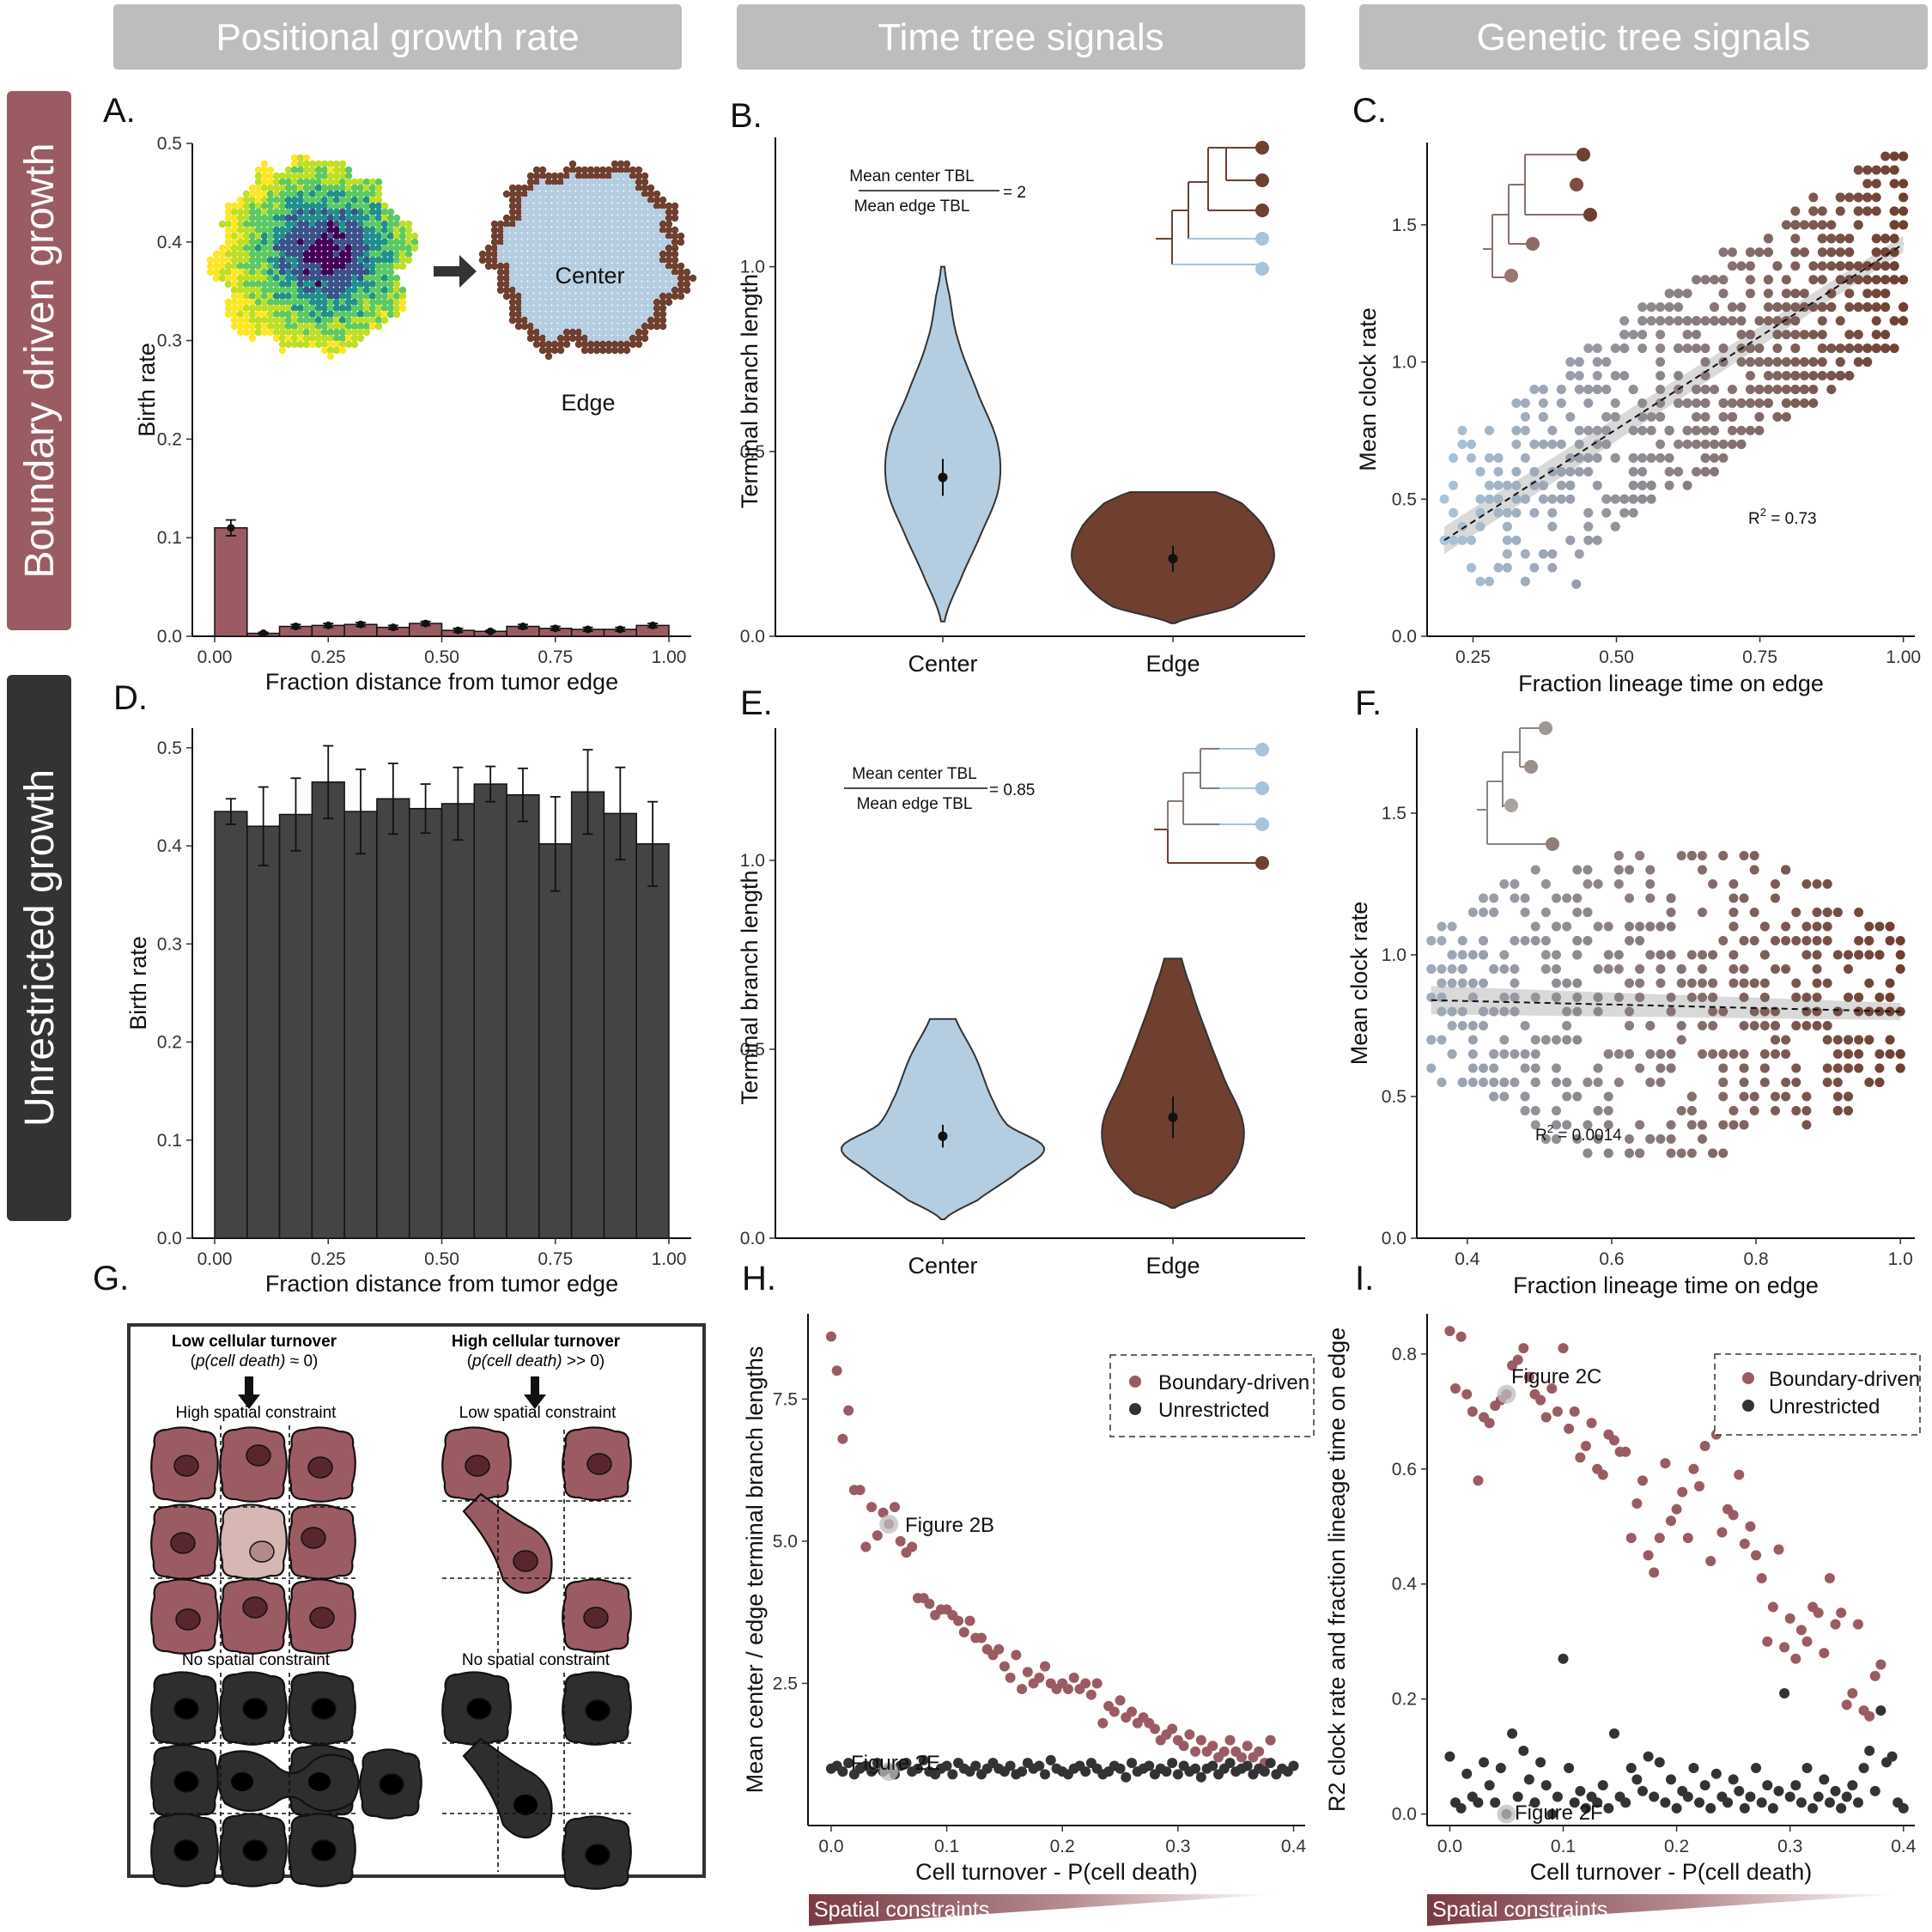  What do you see at coordinates (1518, 786) in the screenshot?
I see `tree-icon-F` at bounding box center [1518, 786].